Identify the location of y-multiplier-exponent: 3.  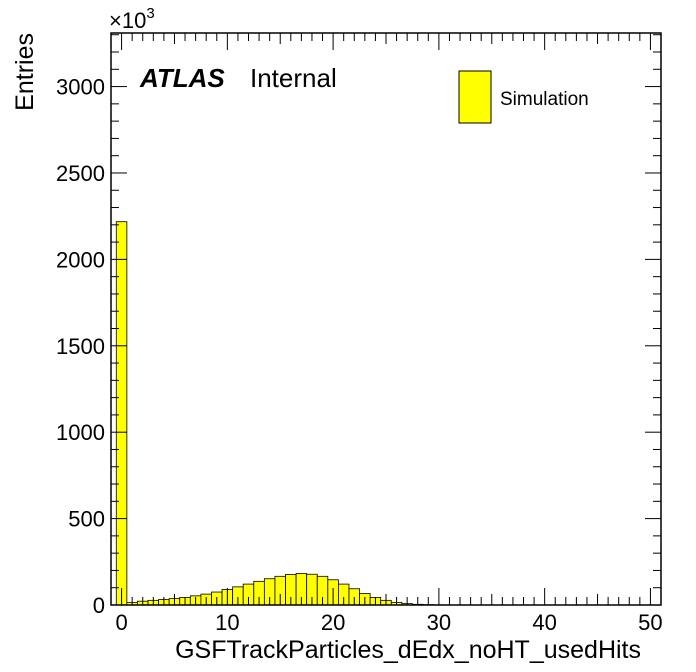
(150, 13).